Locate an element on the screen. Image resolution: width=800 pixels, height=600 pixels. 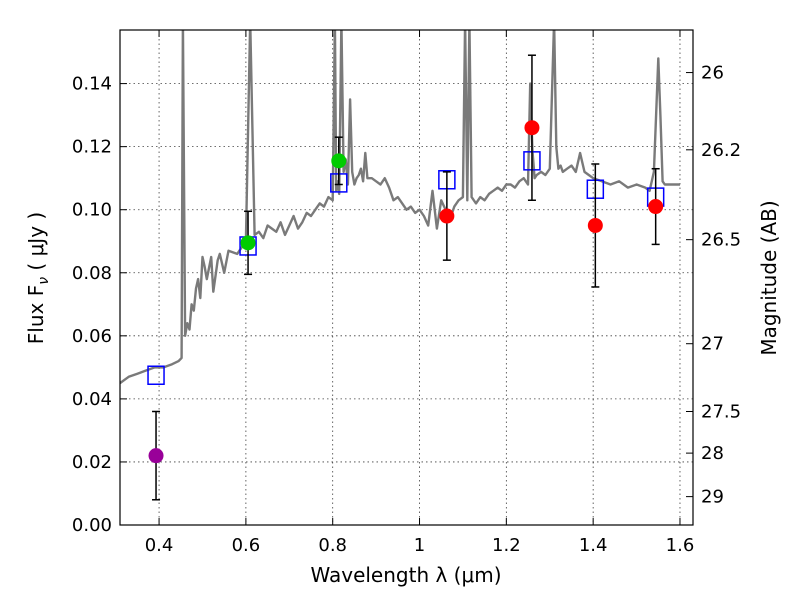
y-tick-label: 0.10 is located at coordinates (92, 210).